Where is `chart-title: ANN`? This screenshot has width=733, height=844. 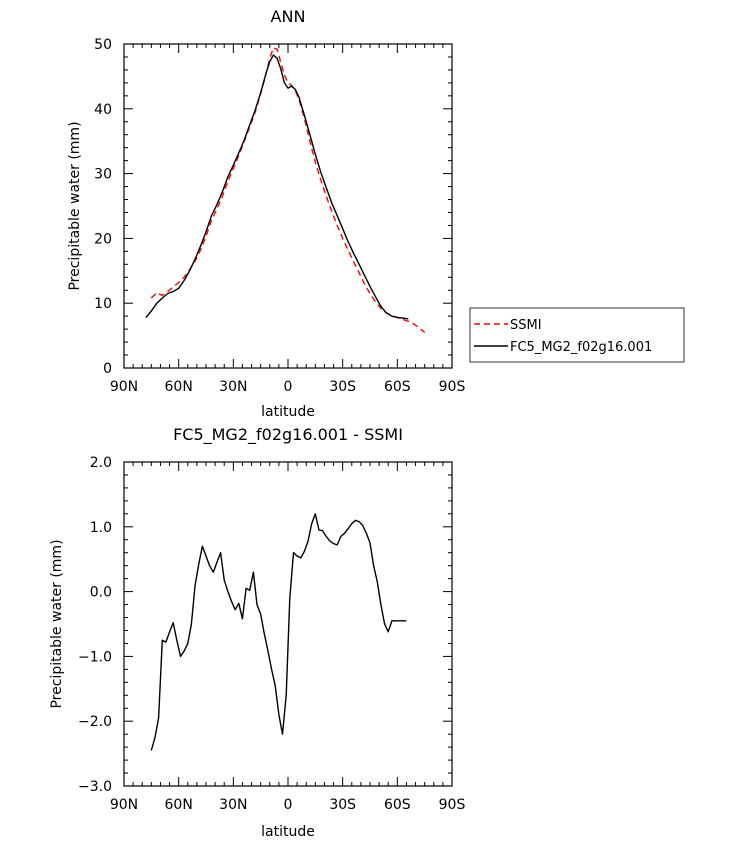
chart-title: ANN is located at coordinates (288, 16).